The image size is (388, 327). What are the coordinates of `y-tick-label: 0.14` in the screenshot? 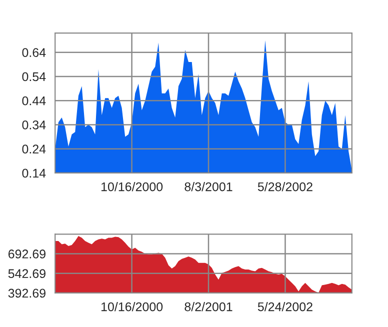 It's located at (34, 173).